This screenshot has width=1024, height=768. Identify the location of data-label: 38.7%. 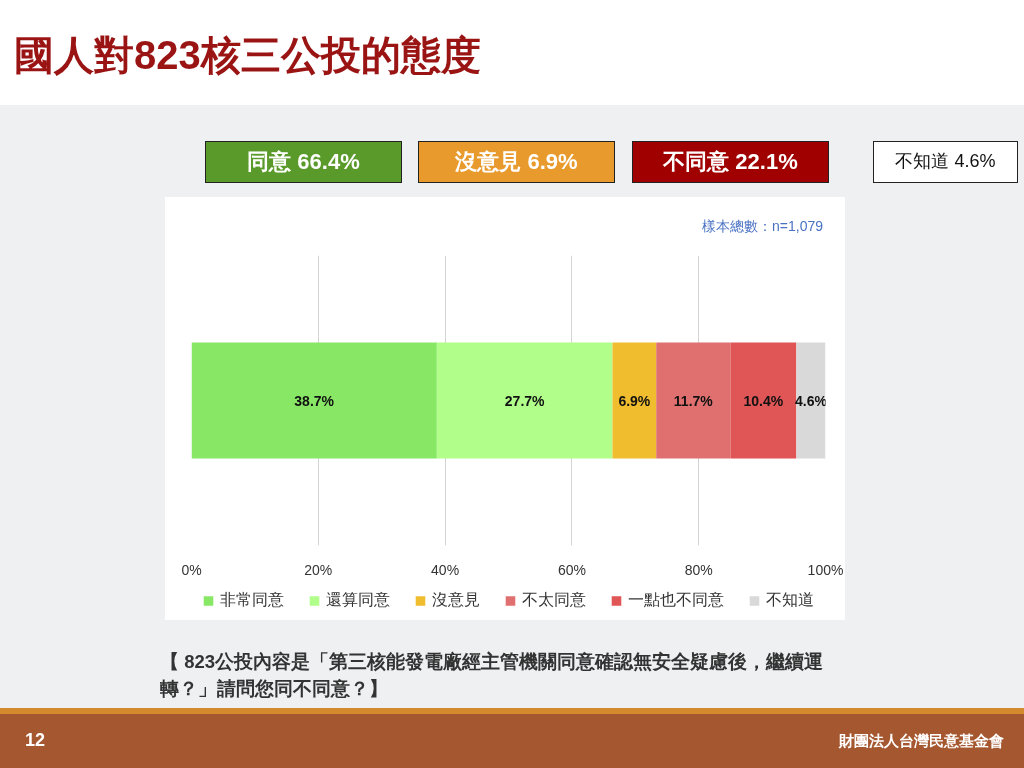
(314, 400).